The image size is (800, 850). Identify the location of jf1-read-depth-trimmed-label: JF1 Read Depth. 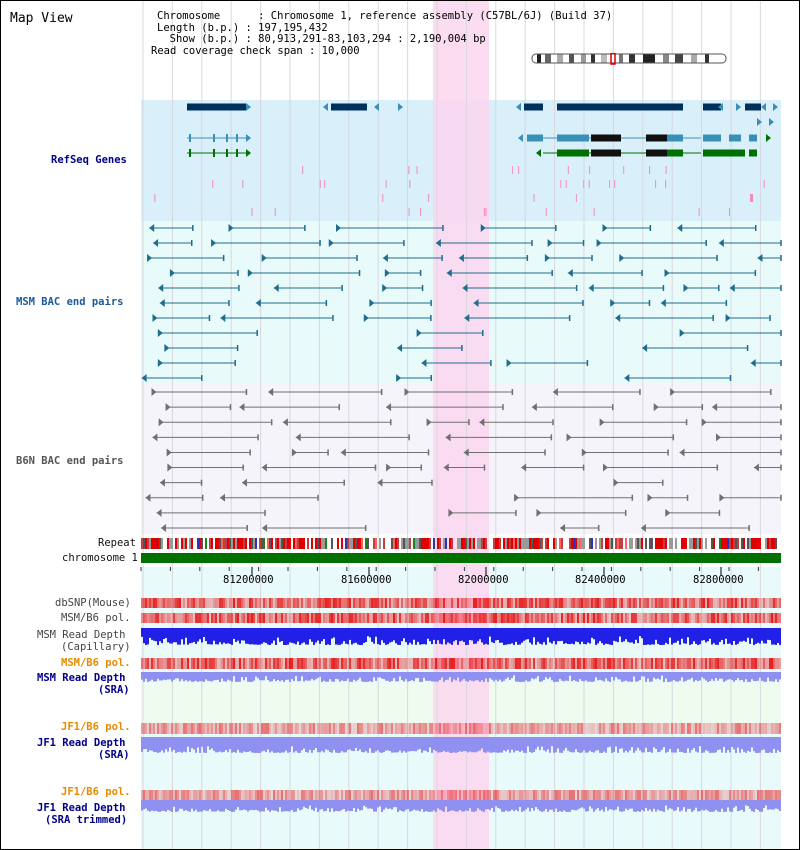
(81, 808).